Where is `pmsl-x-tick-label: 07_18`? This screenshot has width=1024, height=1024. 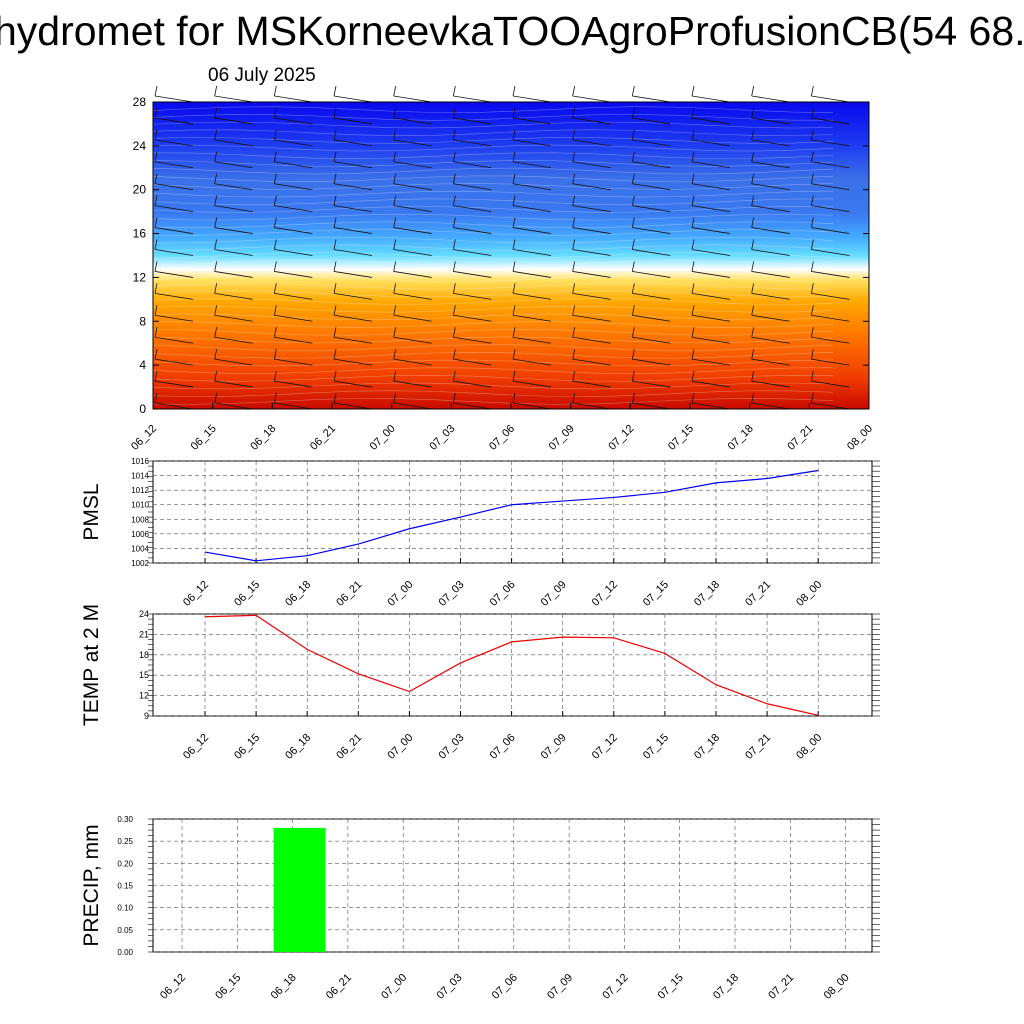
pmsl-x-tick-label: 07_18 is located at coordinates (707, 594).